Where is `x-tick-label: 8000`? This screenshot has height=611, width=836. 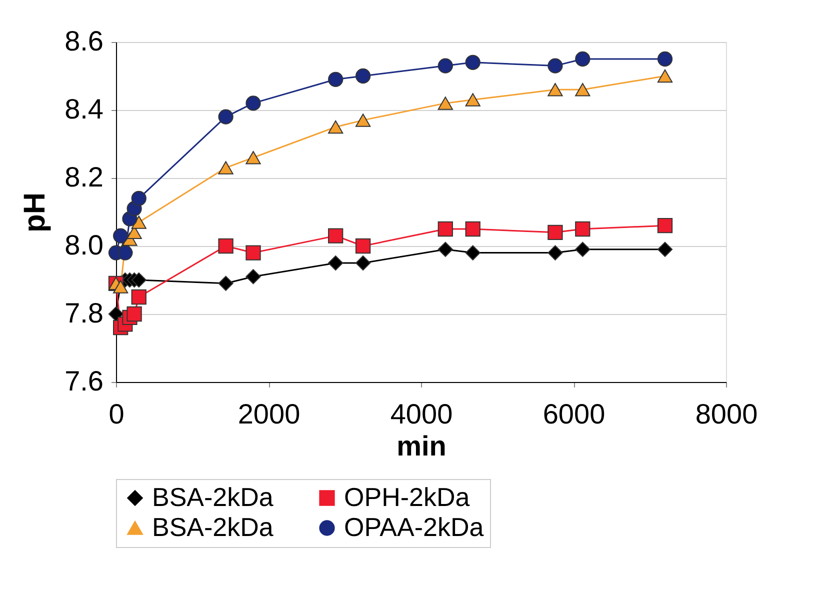
x-tick-label: 8000 is located at coordinates (726, 414).